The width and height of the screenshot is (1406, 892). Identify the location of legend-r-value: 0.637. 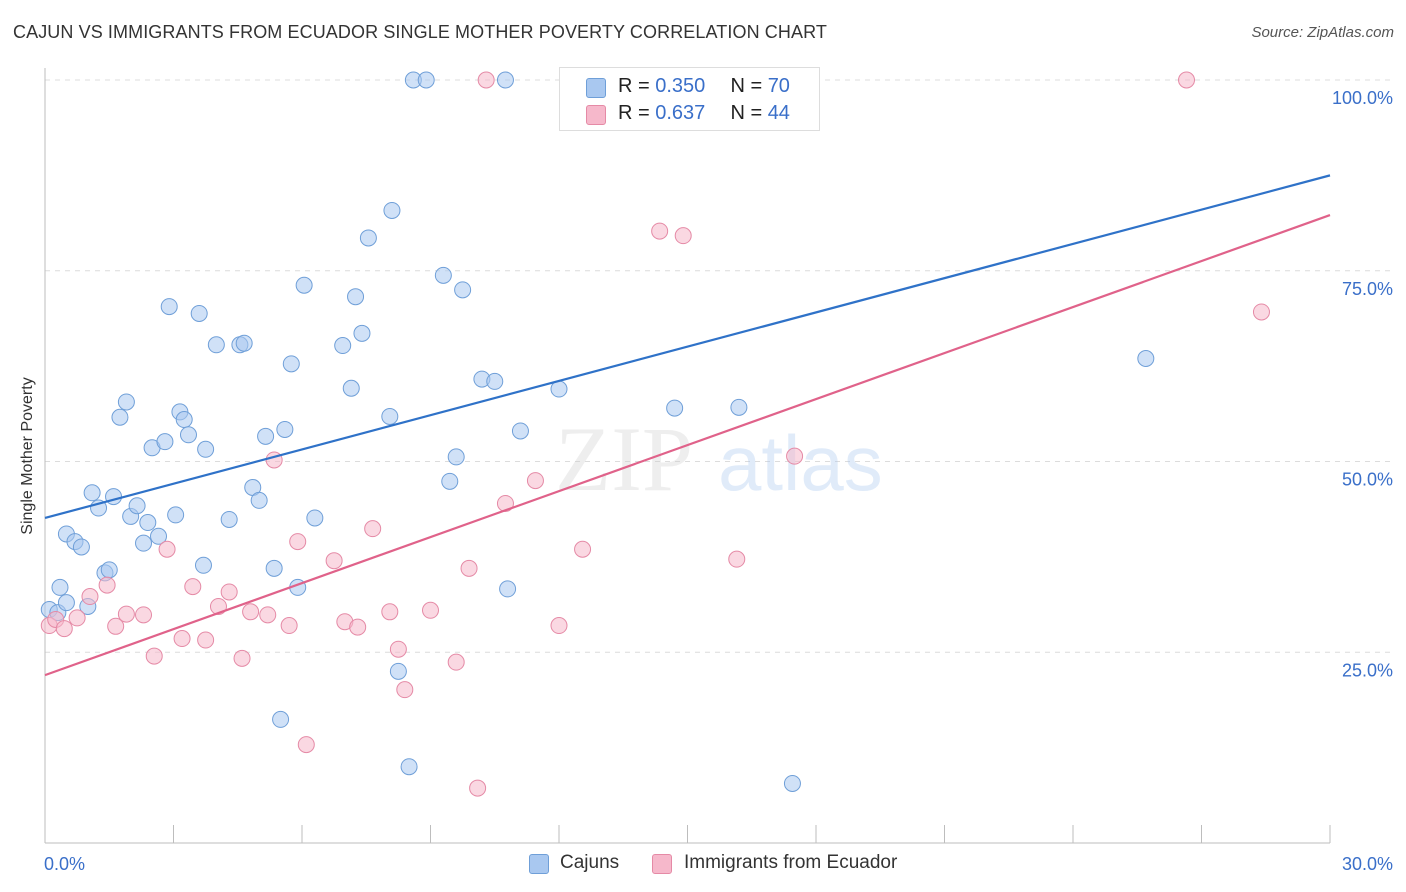
(680, 113).